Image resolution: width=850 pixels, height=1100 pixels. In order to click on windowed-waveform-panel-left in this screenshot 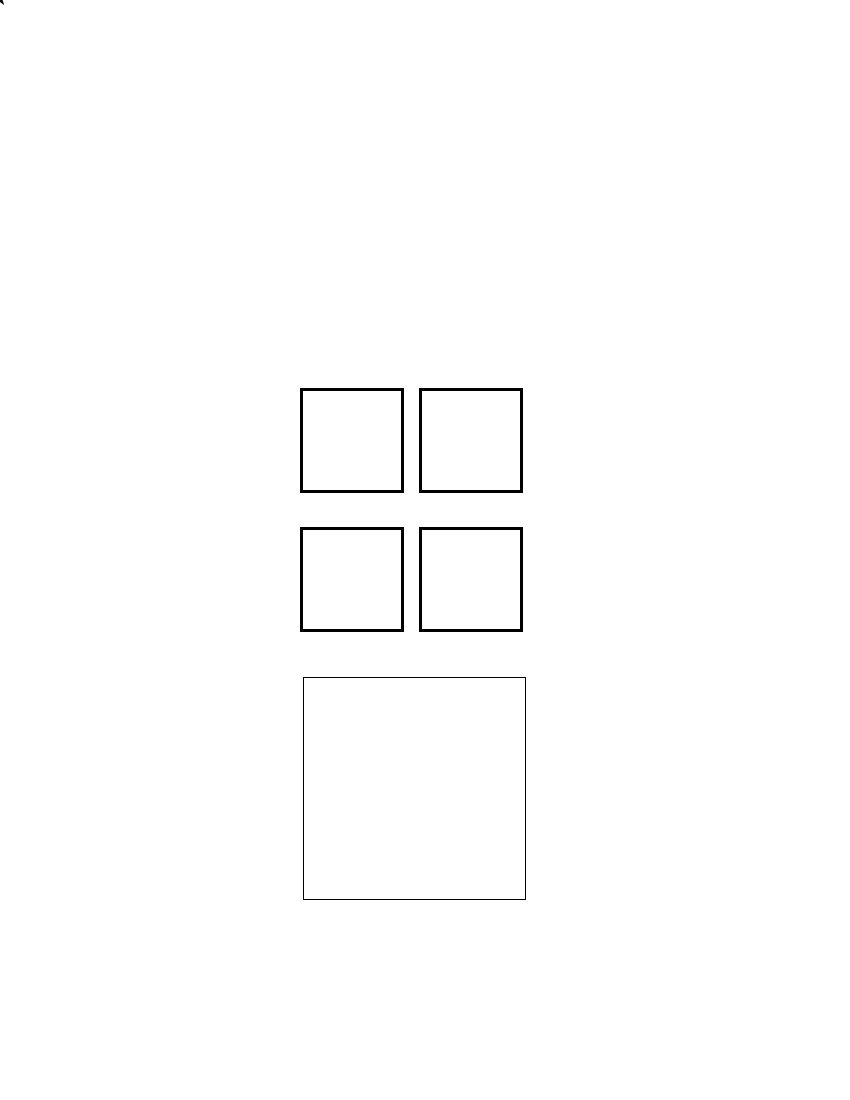, I will do `click(352, 440)`.